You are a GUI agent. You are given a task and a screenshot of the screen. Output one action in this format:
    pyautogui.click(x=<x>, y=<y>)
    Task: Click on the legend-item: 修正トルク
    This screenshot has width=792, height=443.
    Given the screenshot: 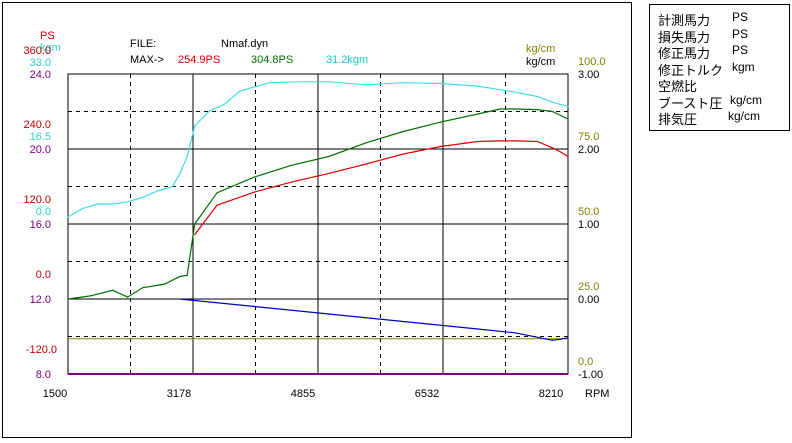 What is the action you would take?
    pyautogui.click(x=690, y=69)
    